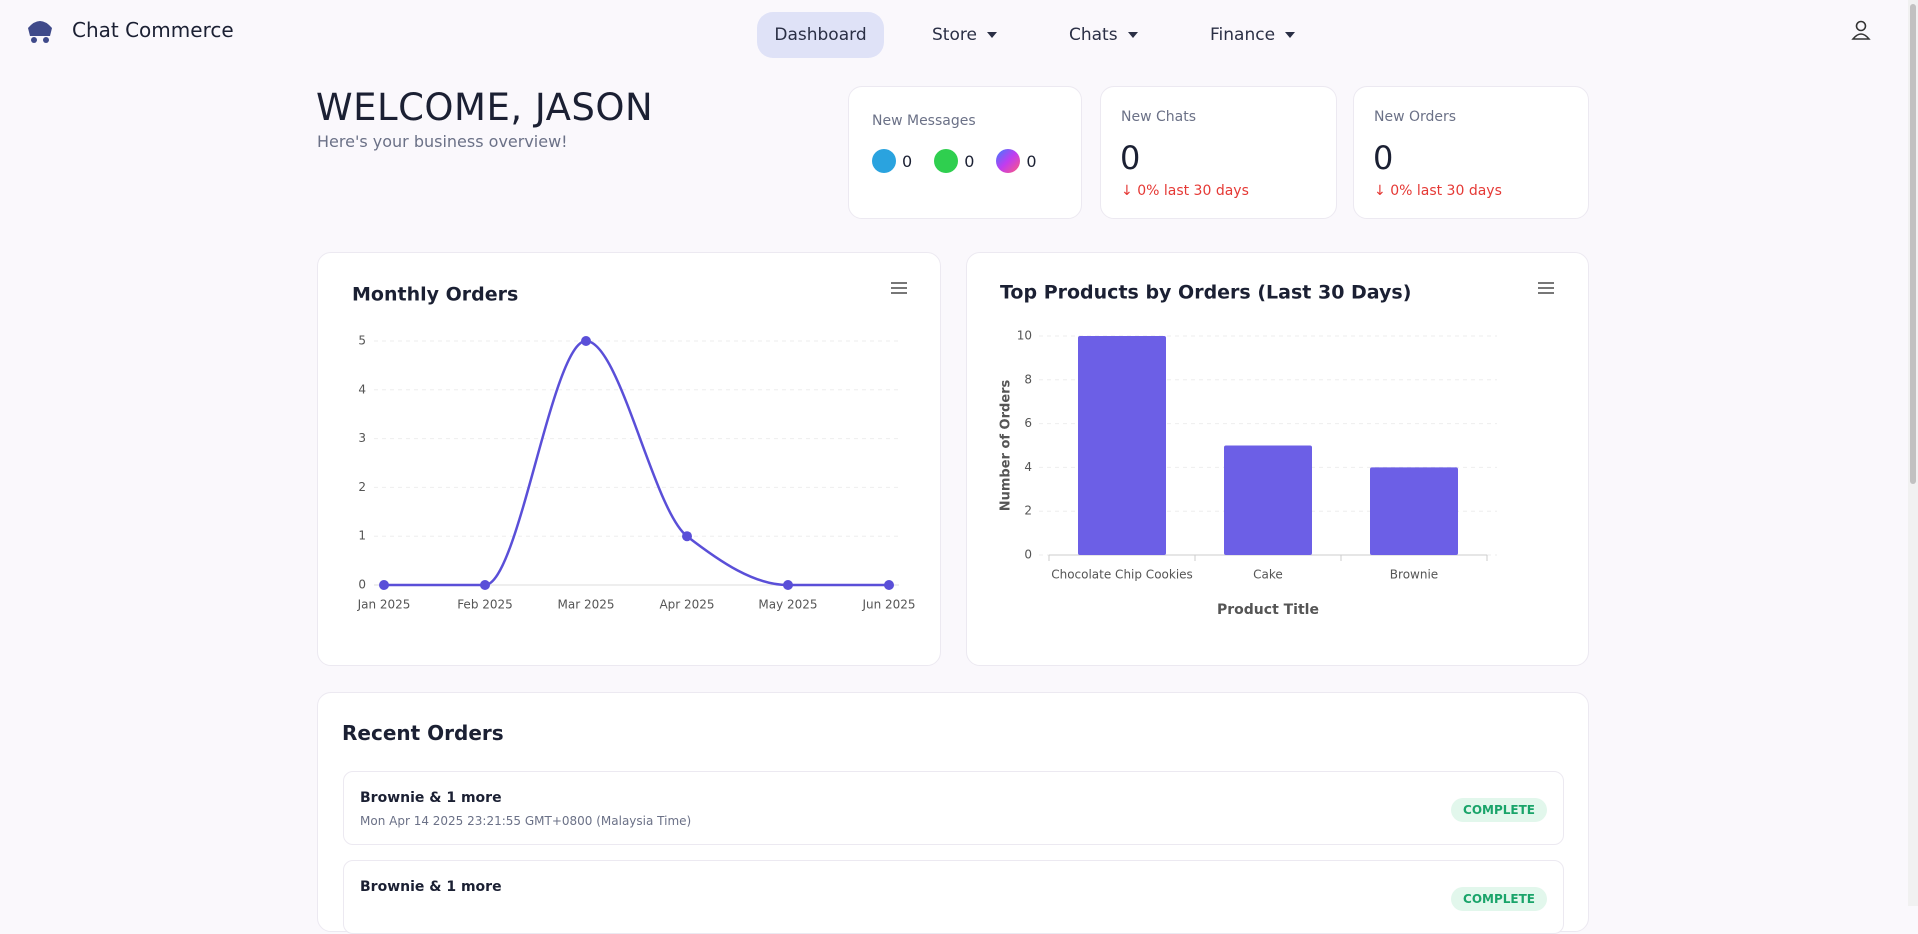 This screenshot has height=934, width=1918. I want to click on chart-card, so click(629, 459).